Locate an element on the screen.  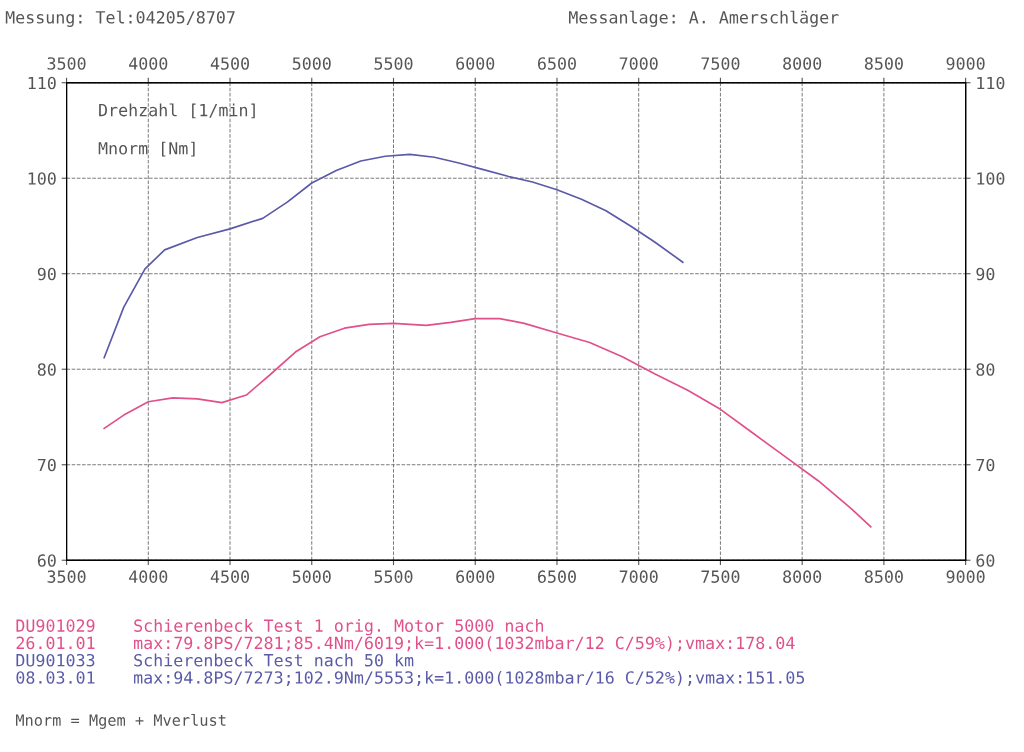
x-tick-label: 6000 is located at coordinates (475, 576).